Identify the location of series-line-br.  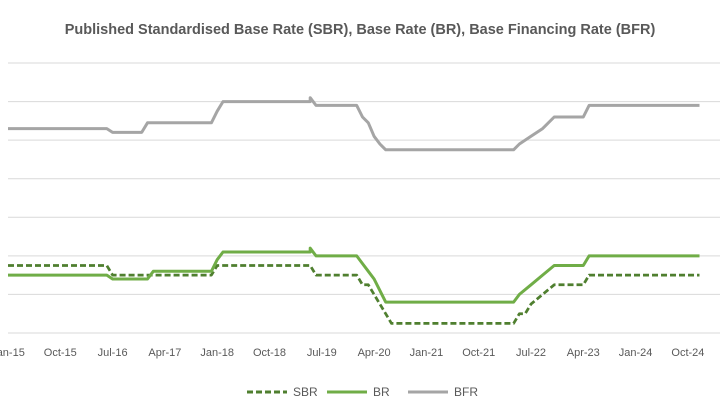
(354, 275).